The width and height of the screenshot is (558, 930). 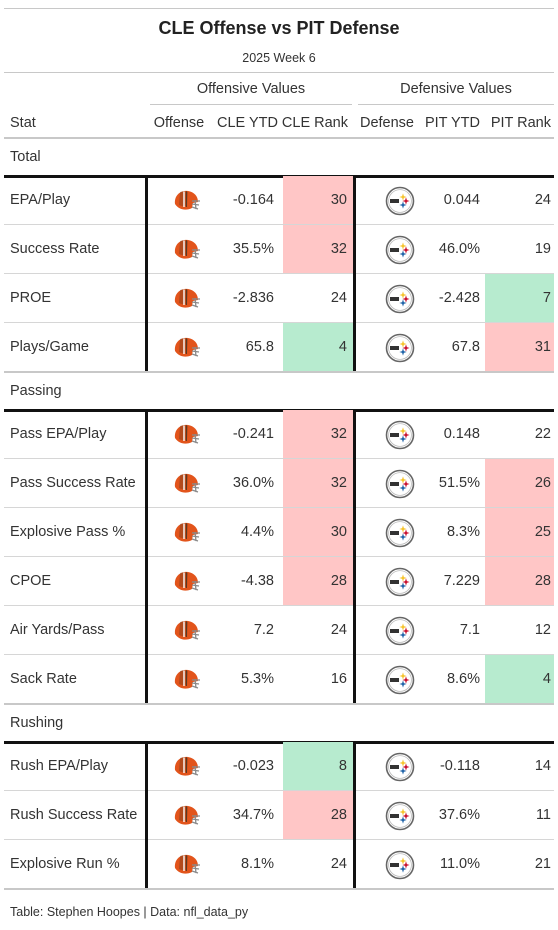 I want to click on table-row: Rush Success Rate 34.7% 28 37.6% 11, so click(x=279, y=815).